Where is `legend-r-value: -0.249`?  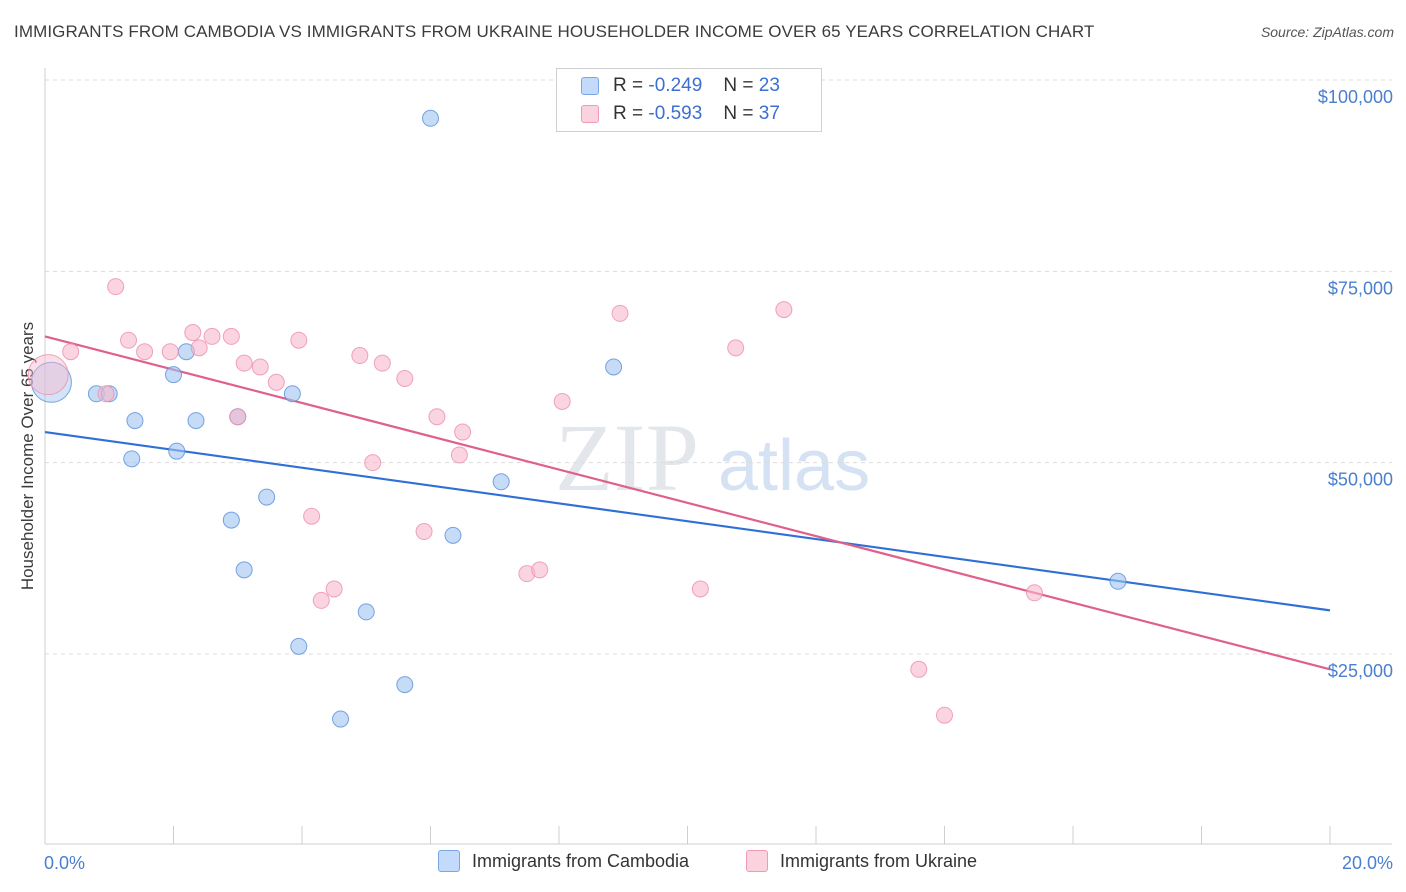
legend-r-value: -0.249 is located at coordinates (675, 85).